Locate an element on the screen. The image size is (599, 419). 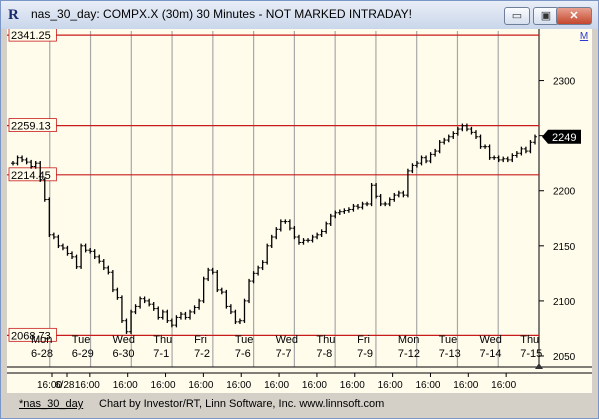
day-date-label: 6-28 is located at coordinates (42, 354).